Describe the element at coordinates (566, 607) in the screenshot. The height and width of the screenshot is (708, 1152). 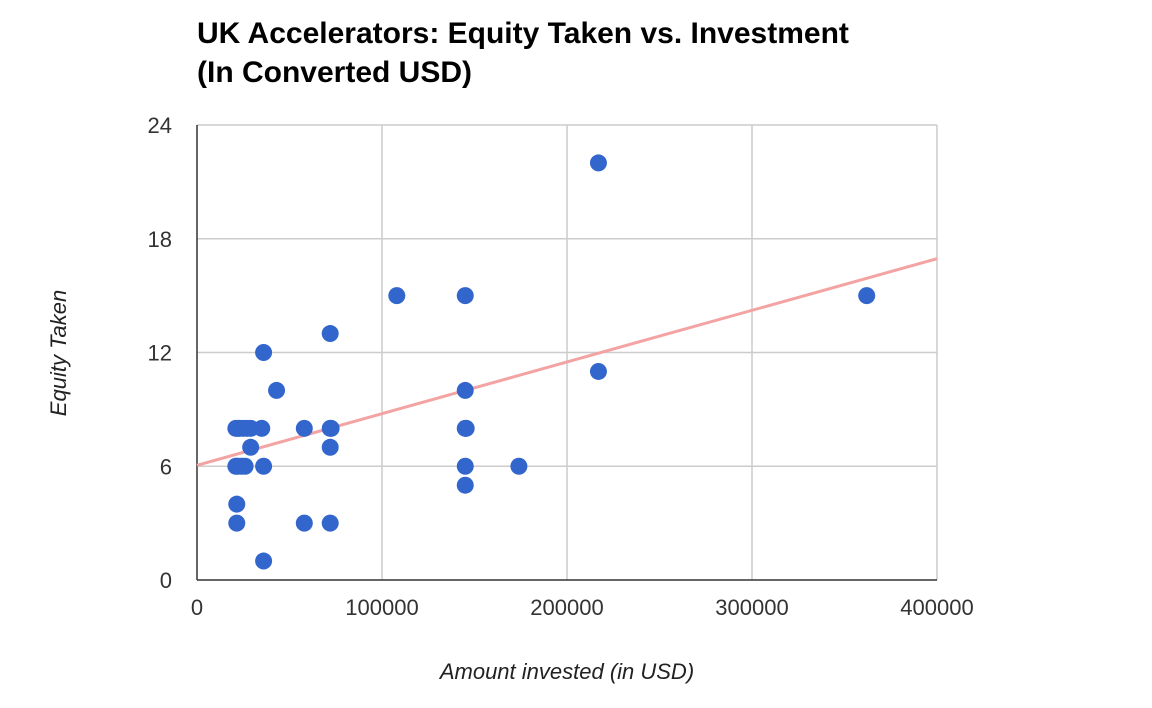
I see `x-tick-label: 200000` at that location.